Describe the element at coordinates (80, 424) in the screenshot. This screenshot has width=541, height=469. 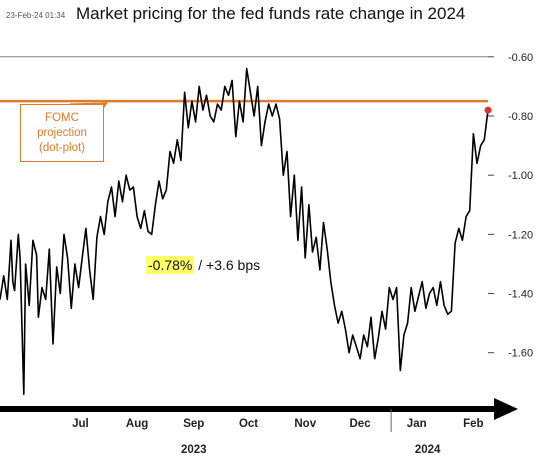
I see `x-month-label: Jul` at that location.